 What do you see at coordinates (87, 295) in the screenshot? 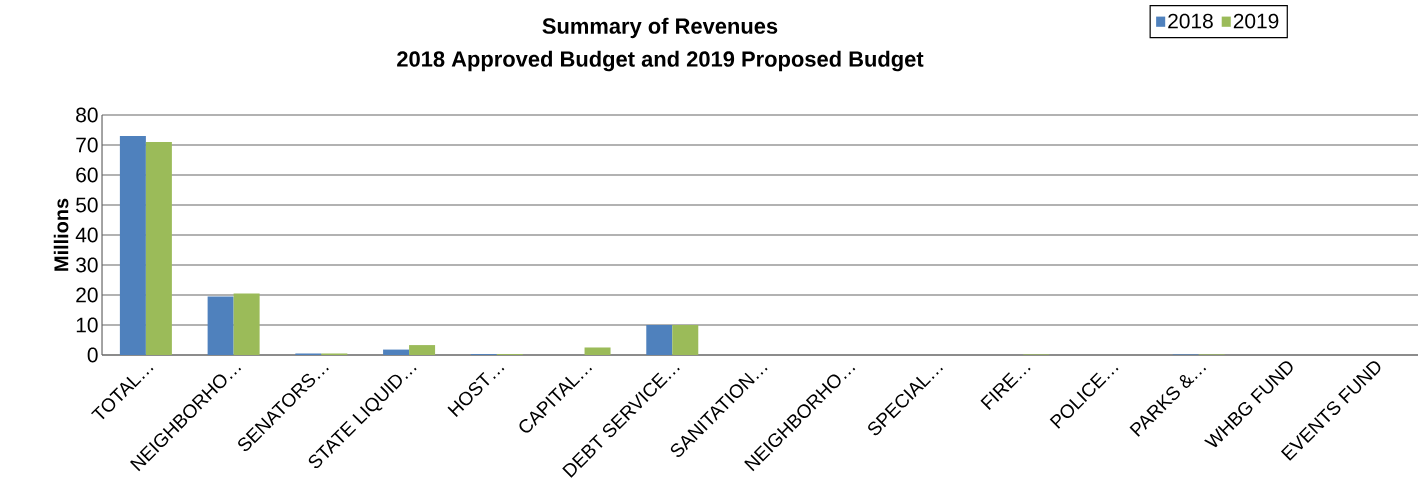
I see `y-tick-label: 20` at bounding box center [87, 295].